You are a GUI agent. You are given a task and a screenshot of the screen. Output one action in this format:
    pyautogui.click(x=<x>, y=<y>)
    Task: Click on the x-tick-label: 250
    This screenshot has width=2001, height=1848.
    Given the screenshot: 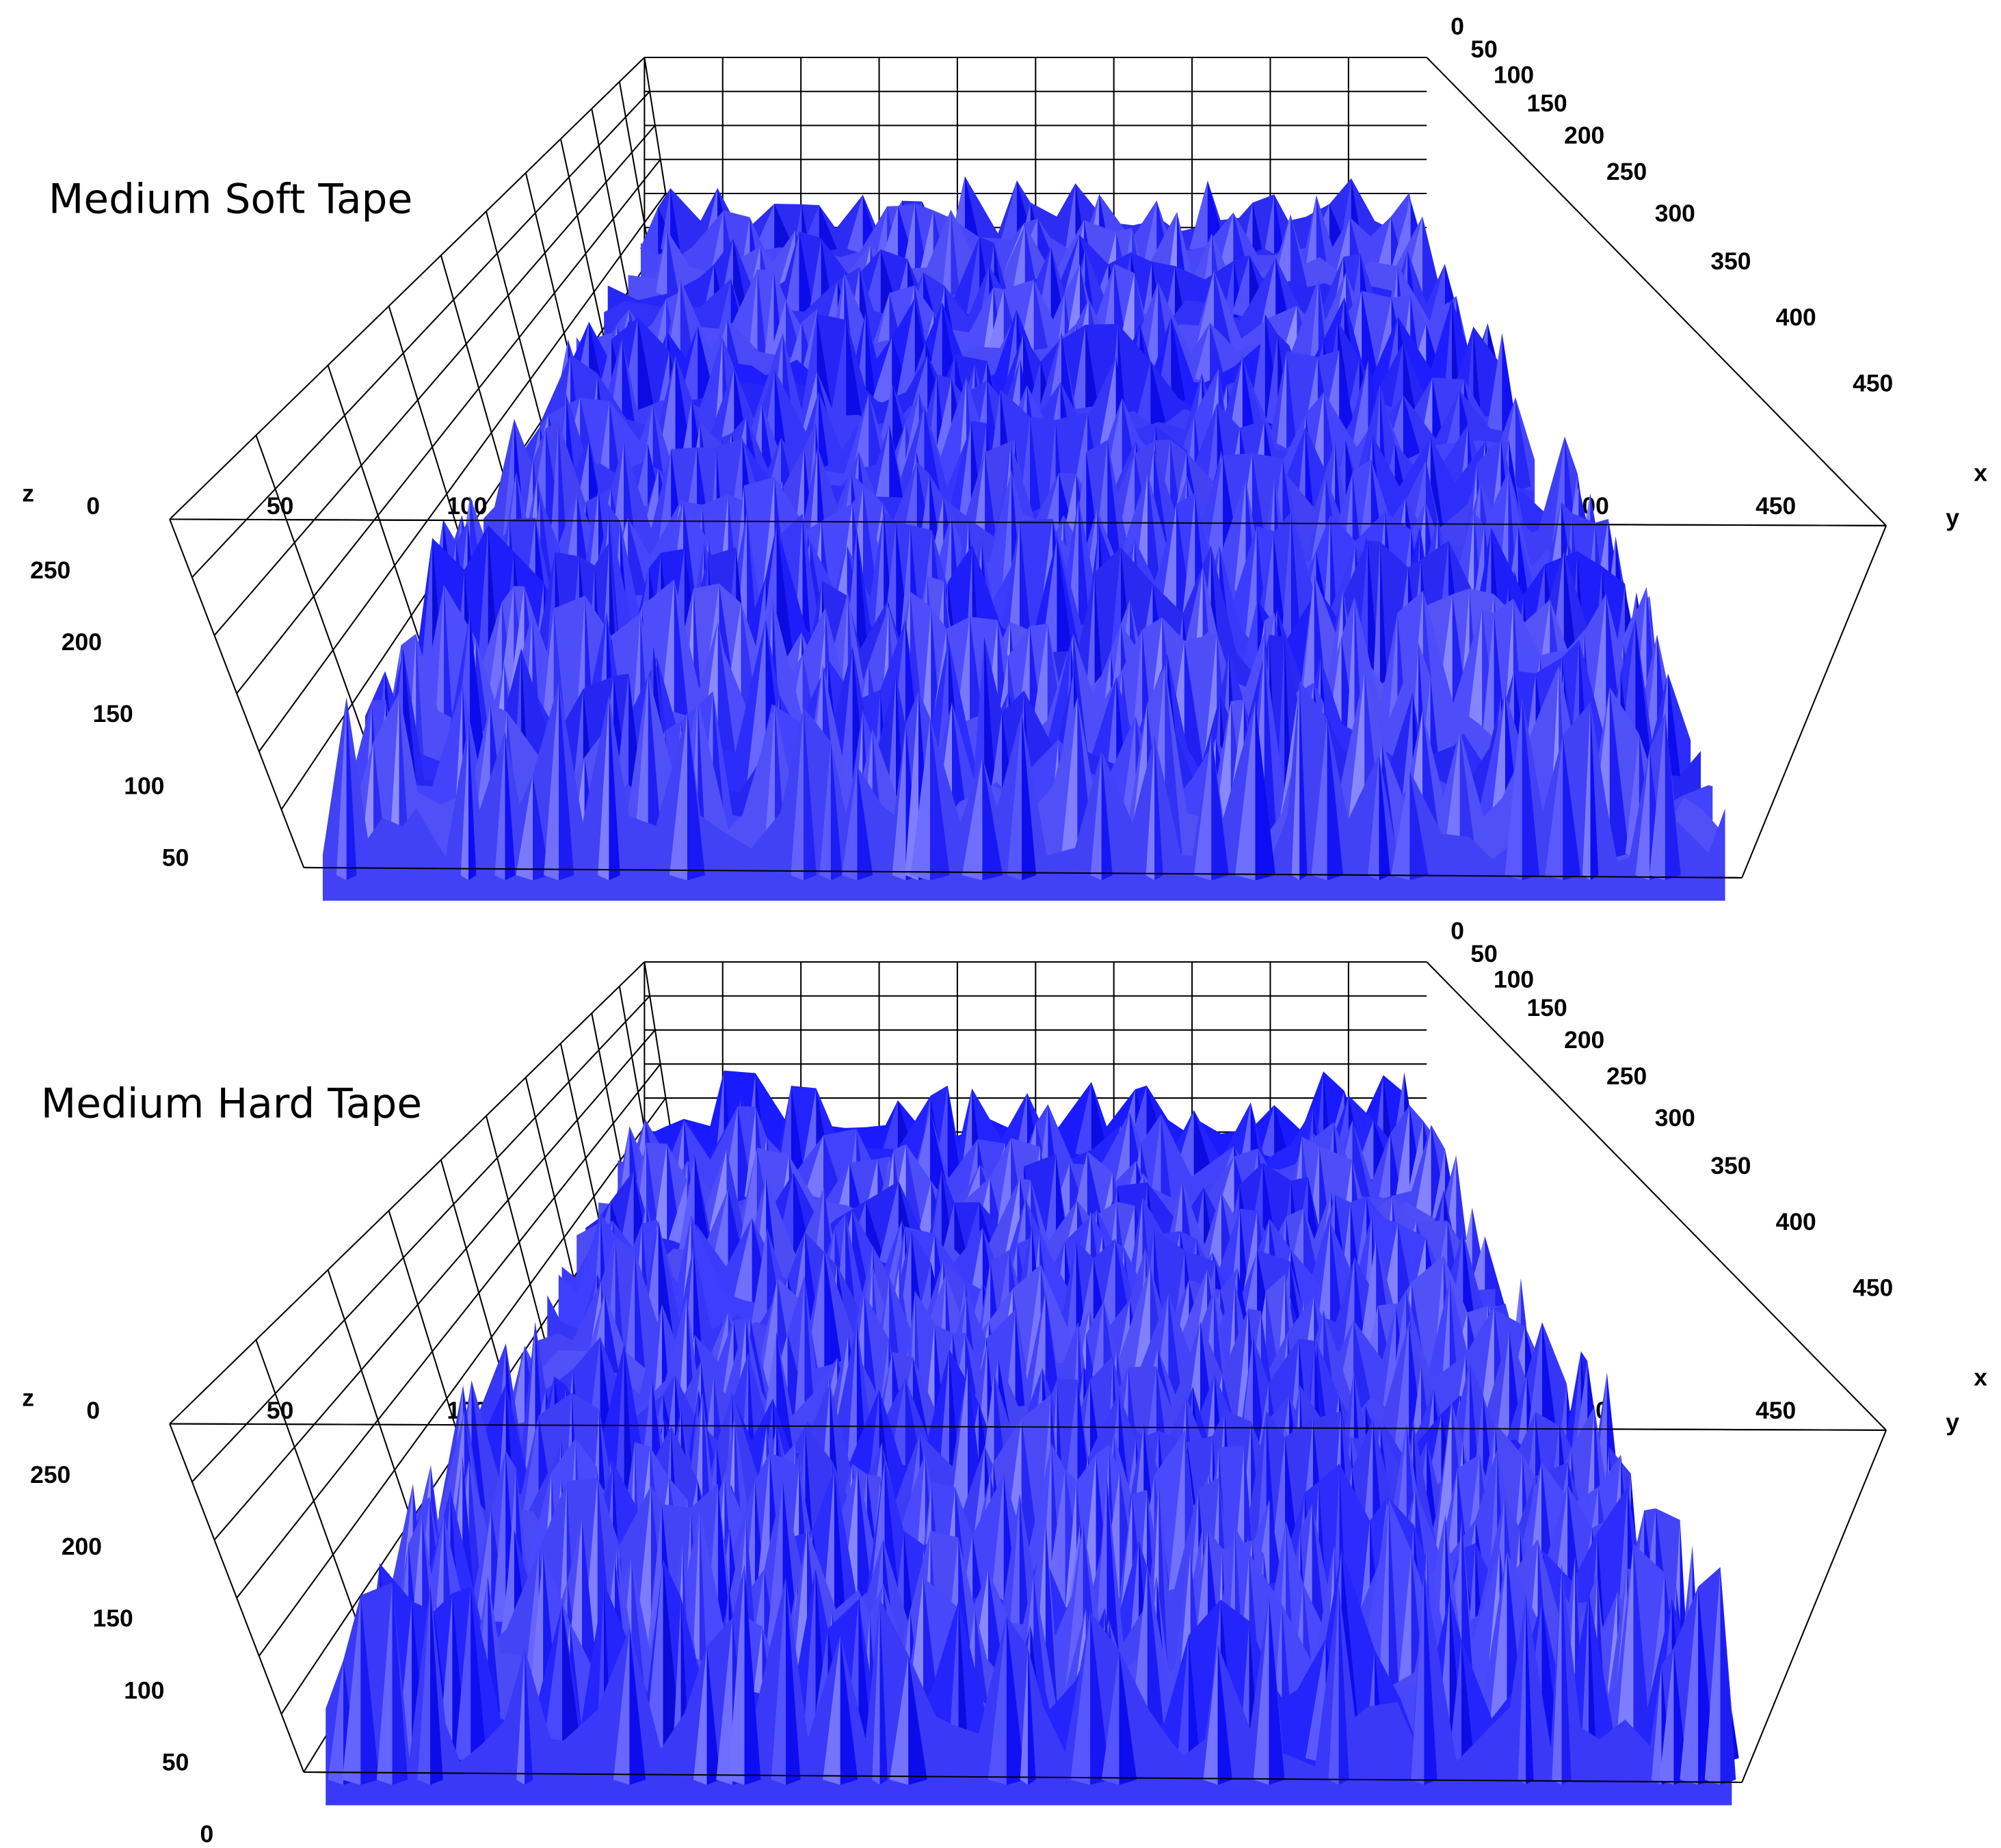 What is the action you would take?
    pyautogui.click(x=1627, y=171)
    